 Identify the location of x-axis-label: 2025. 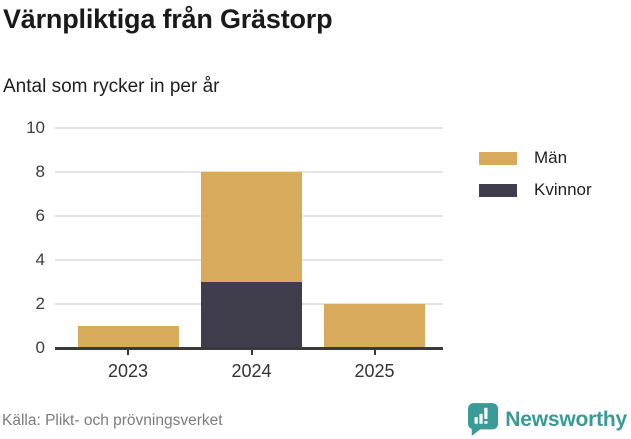
(374, 371).